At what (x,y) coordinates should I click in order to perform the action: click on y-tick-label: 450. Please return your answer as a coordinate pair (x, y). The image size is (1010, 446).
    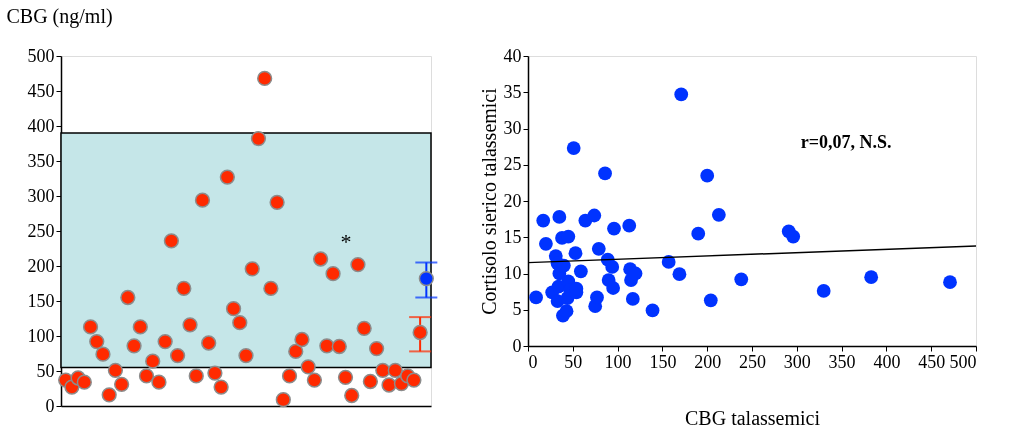
    Looking at the image, I should click on (41, 90).